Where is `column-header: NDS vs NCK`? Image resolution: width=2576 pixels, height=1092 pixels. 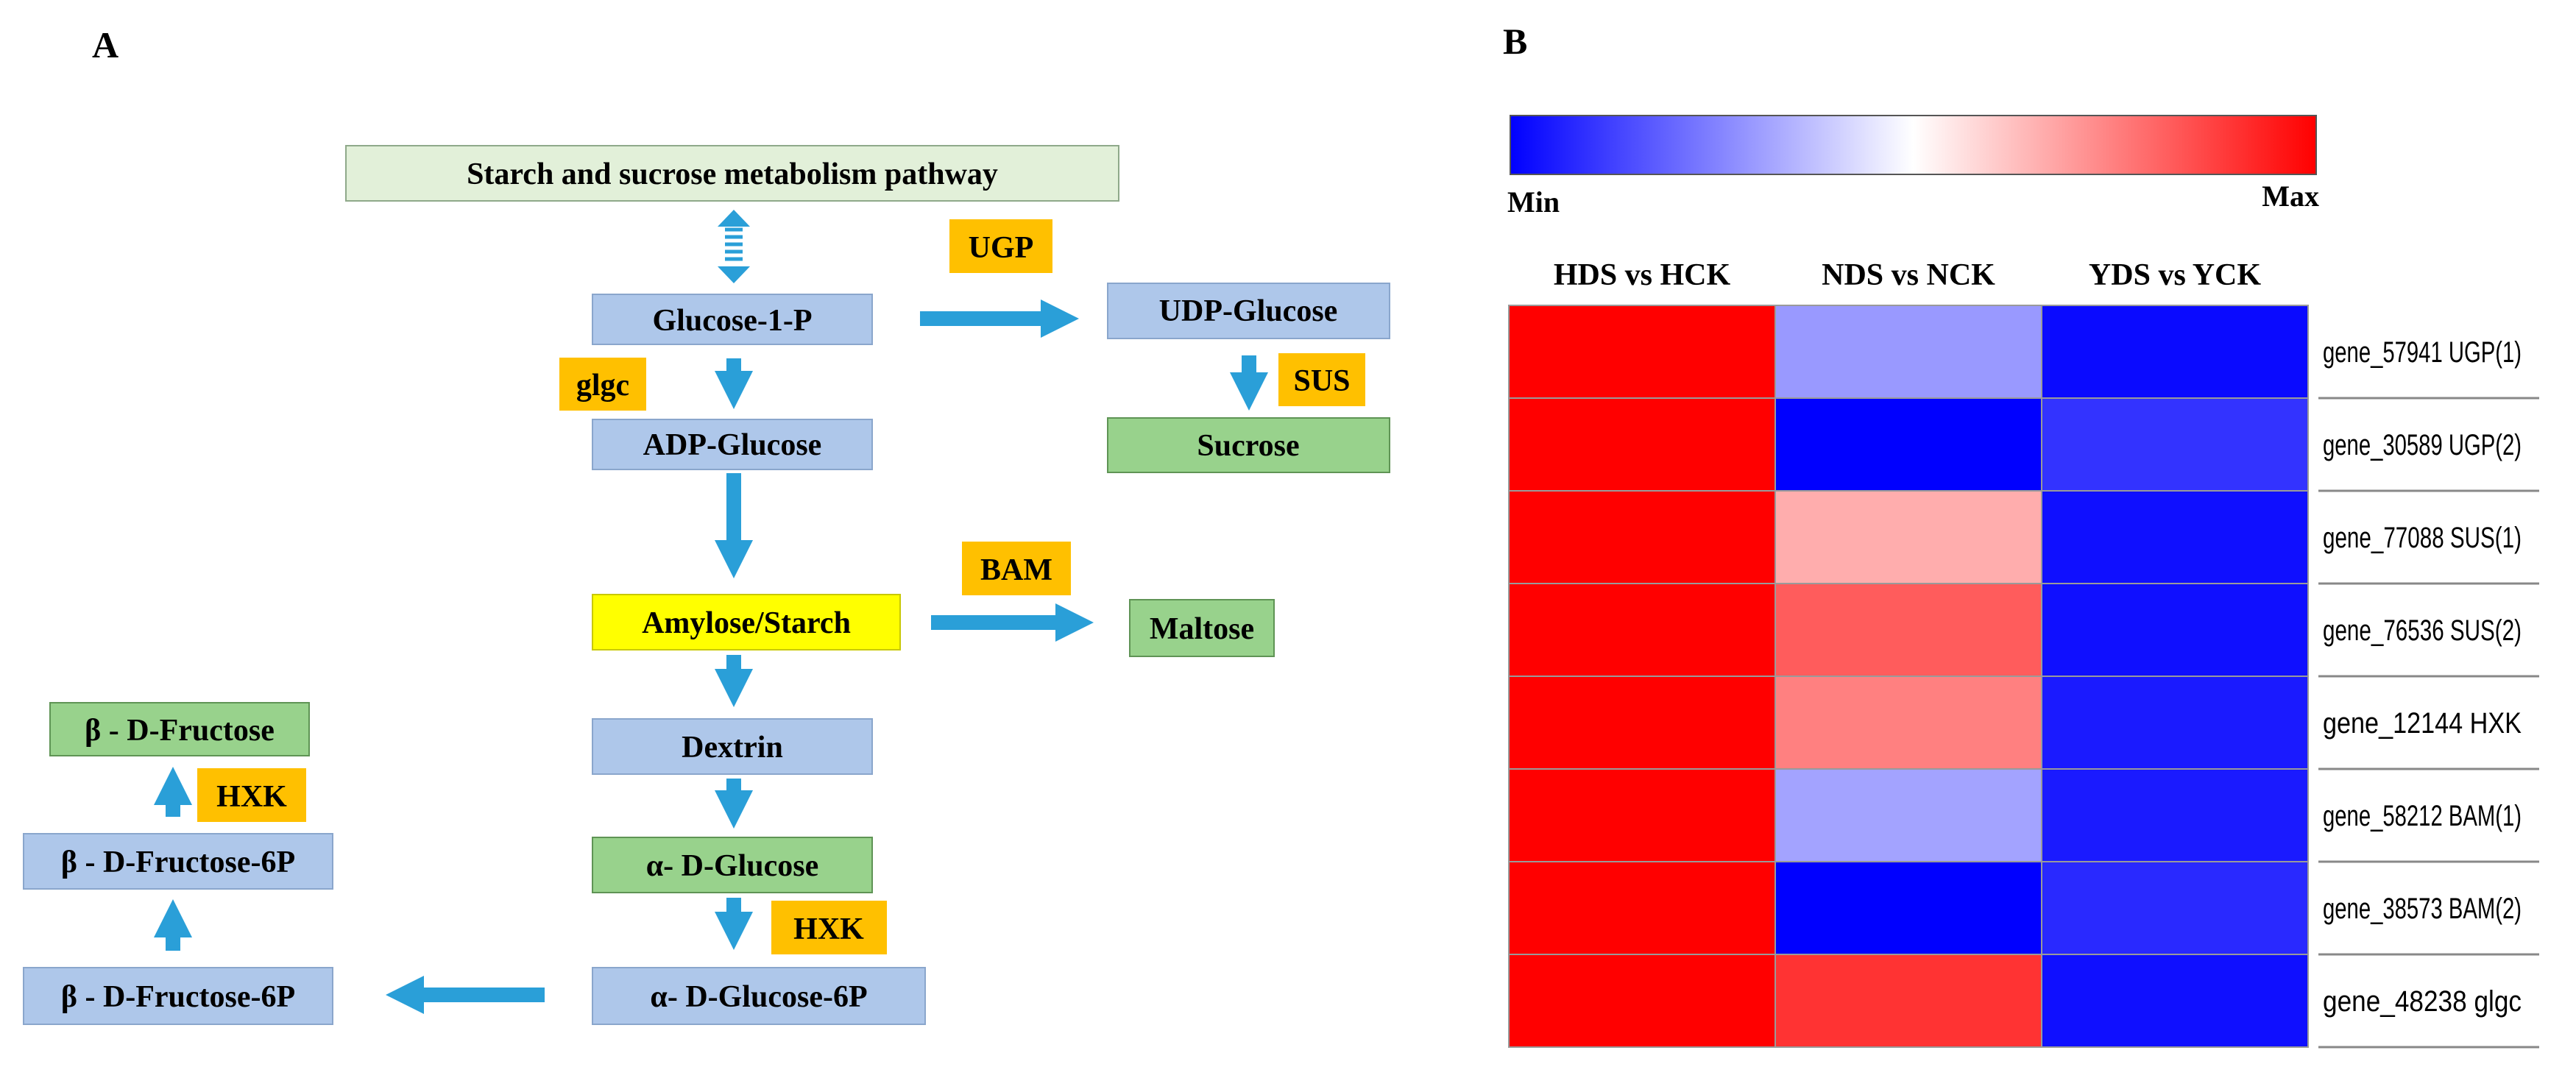
column-header: NDS vs NCK is located at coordinates (1908, 275).